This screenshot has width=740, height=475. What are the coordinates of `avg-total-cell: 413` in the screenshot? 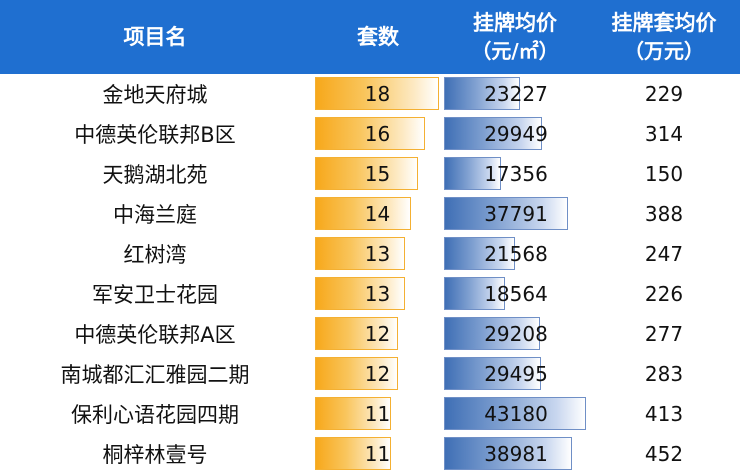 It's located at (664, 414).